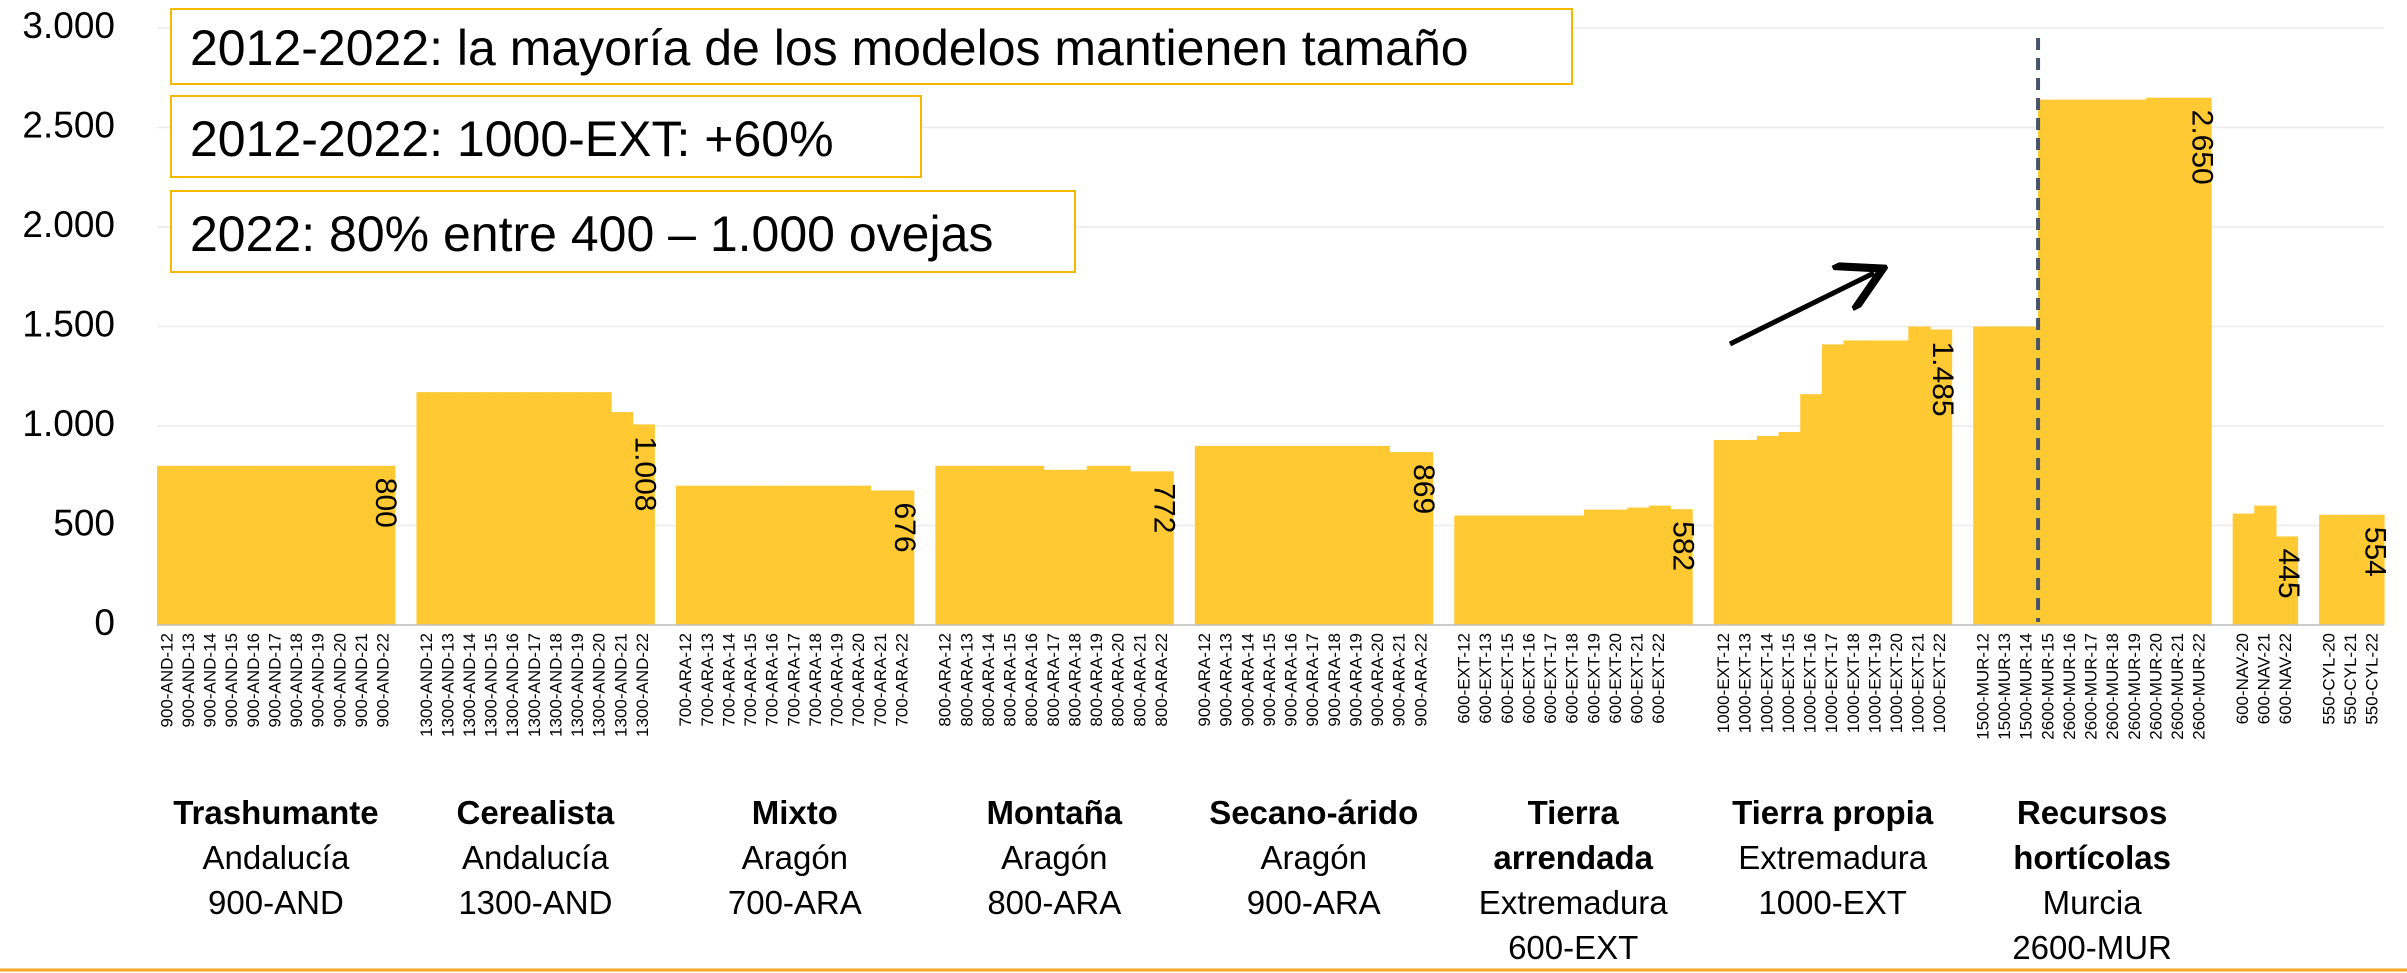 This screenshot has width=2407, height=973. Describe the element at coordinates (1896, 683) in the screenshot. I see `x-tick-label: 1000-EXT-20` at that location.